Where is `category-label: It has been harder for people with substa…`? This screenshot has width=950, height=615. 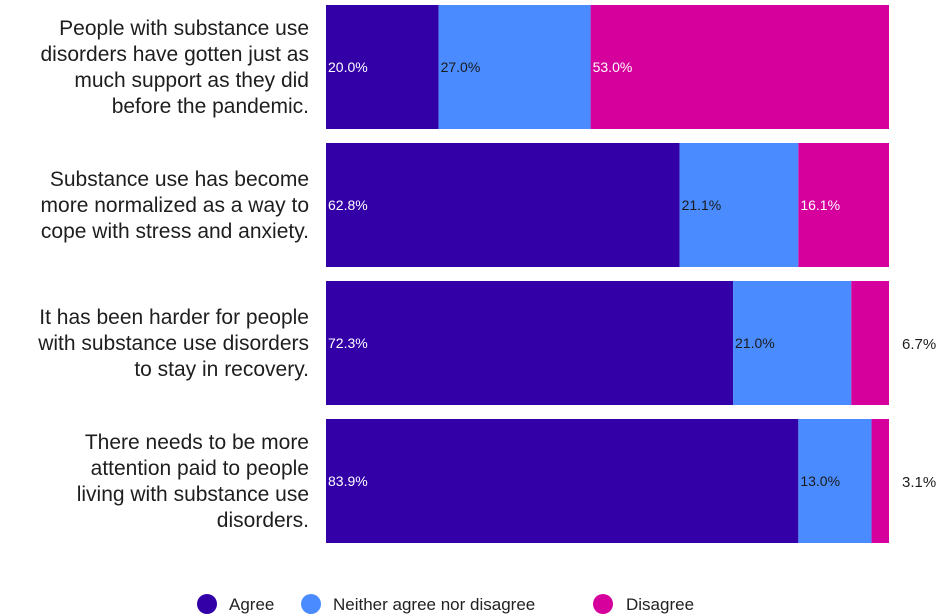 category-label: It has been harder for people with substa… is located at coordinates (173, 343).